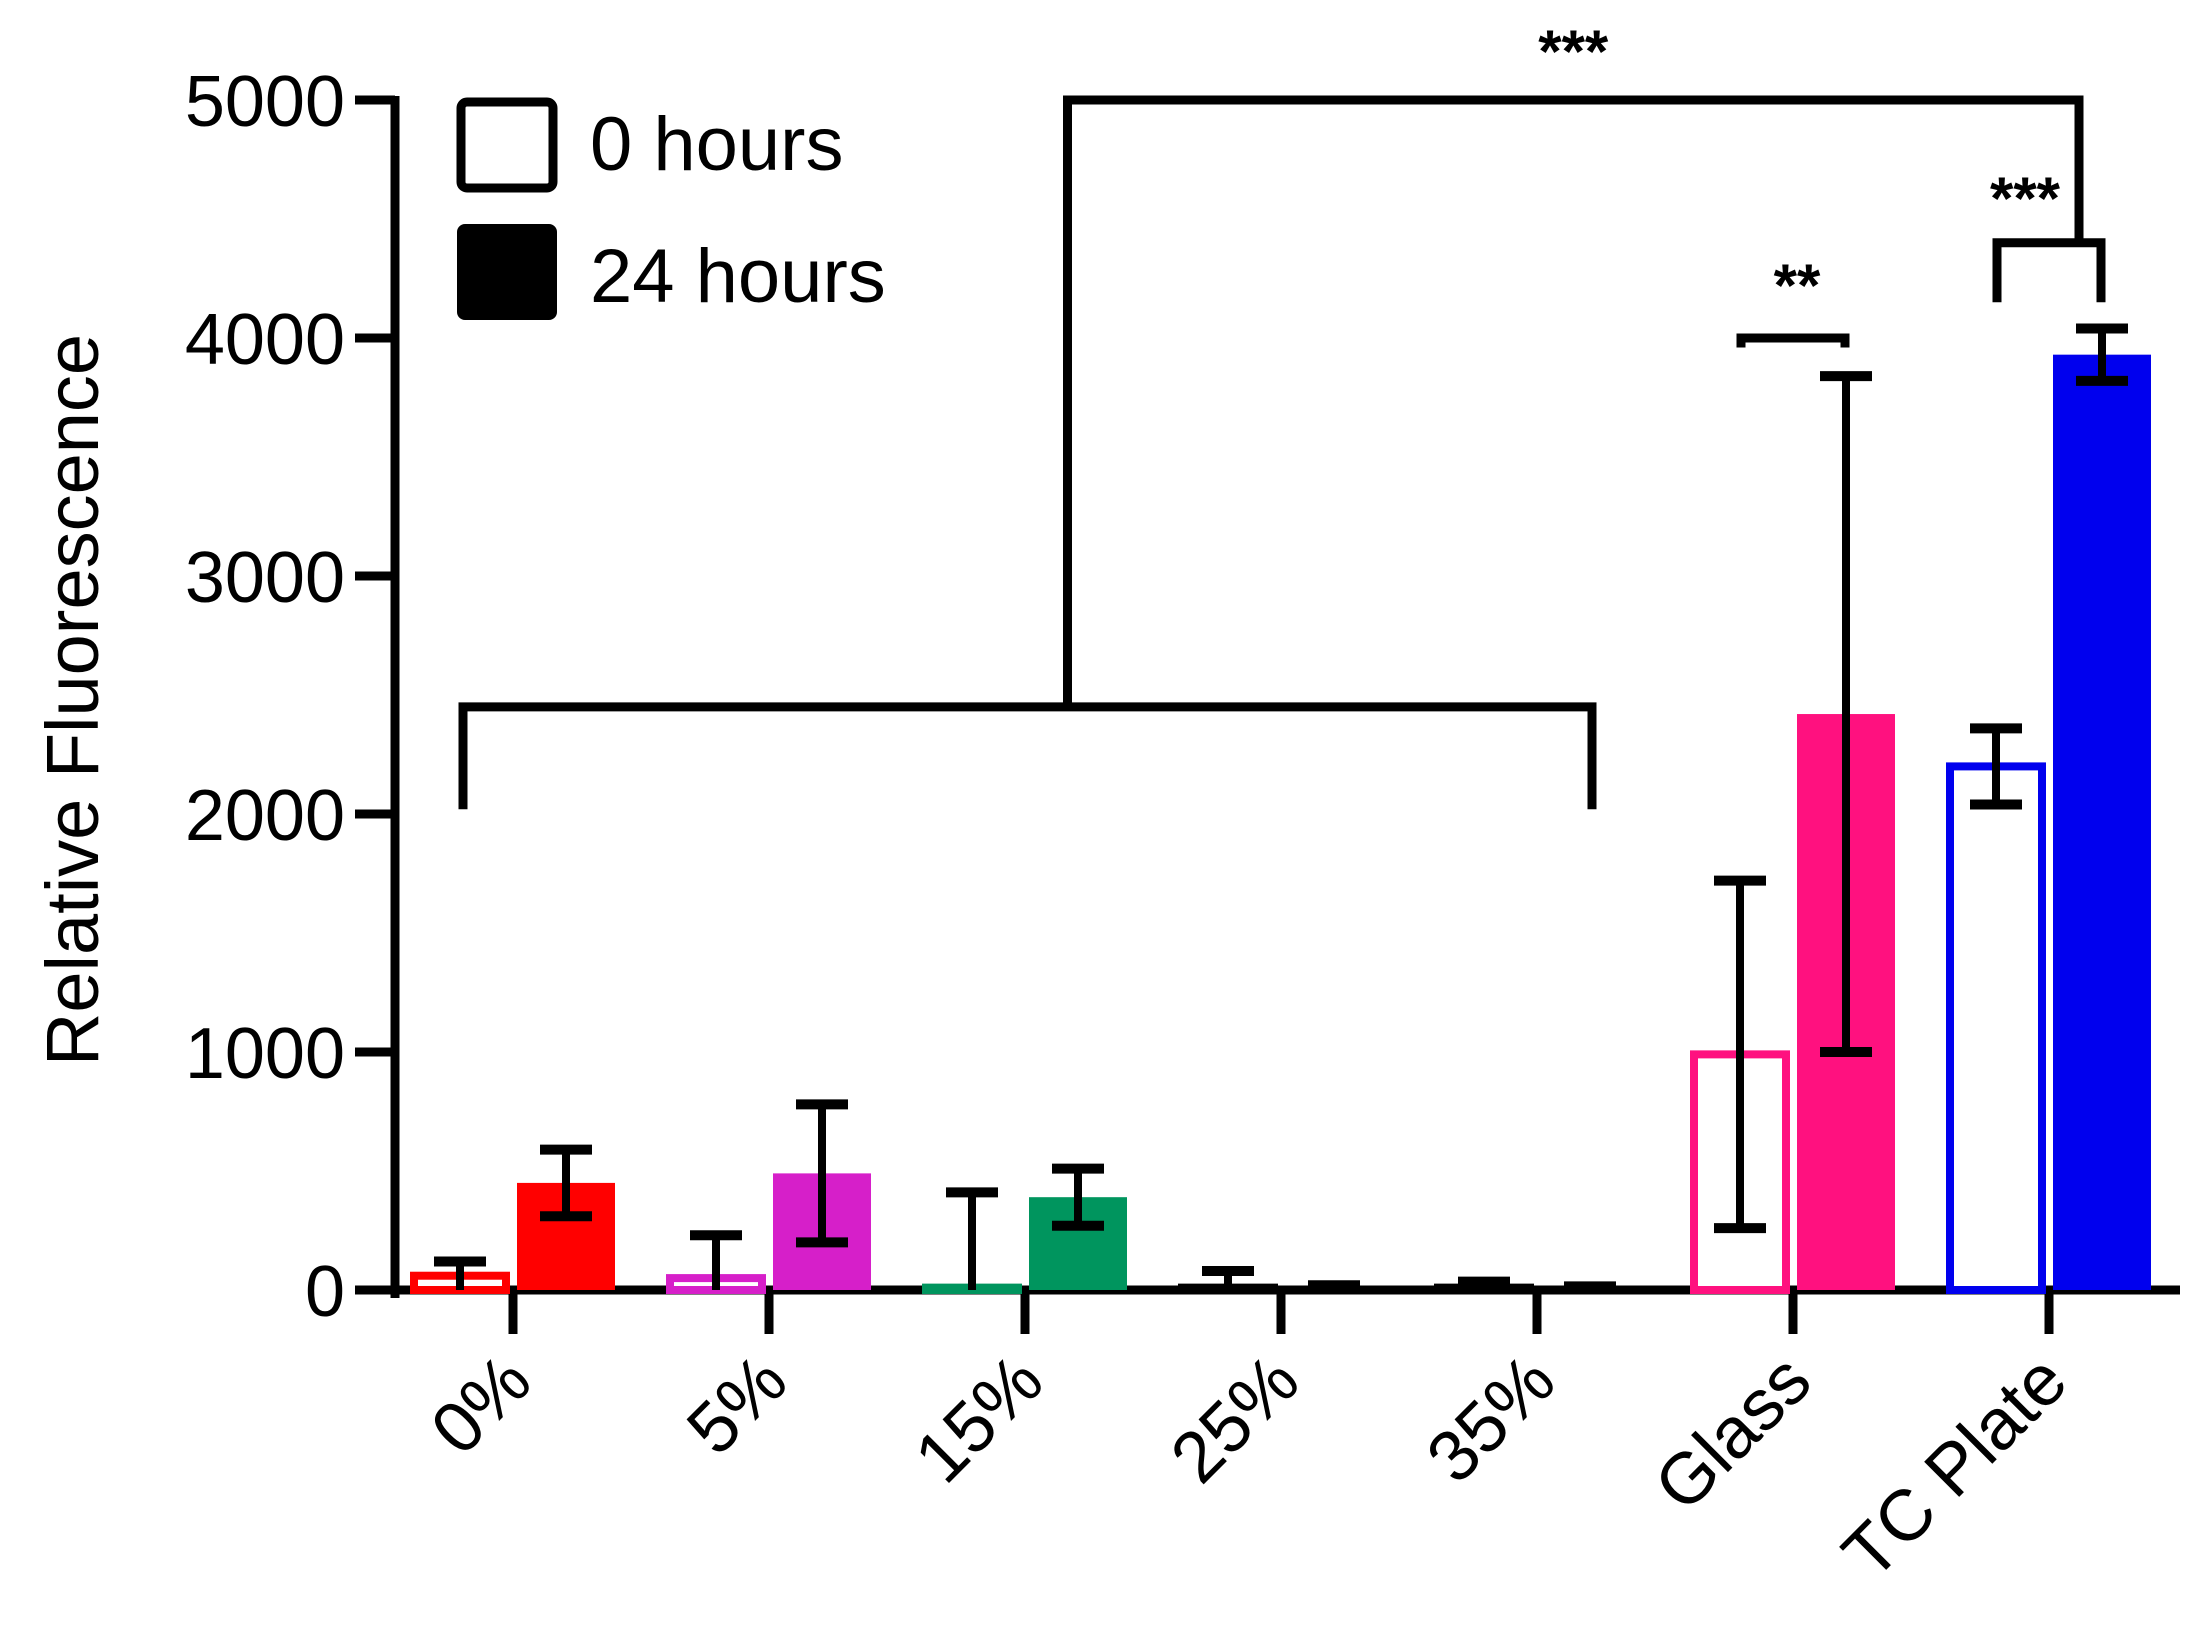 This screenshot has width=2212, height=1638. I want to click on y-tick-label: 0, so click(325, 1292).